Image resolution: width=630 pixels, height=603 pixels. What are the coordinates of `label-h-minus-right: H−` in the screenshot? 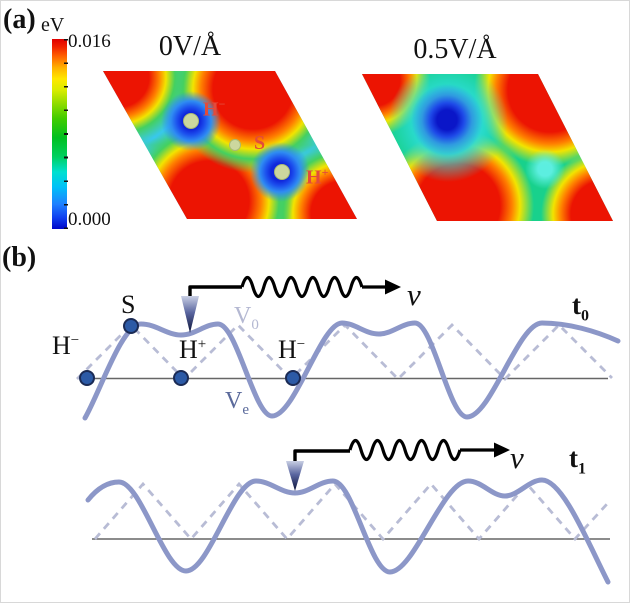 It's located at (291, 350).